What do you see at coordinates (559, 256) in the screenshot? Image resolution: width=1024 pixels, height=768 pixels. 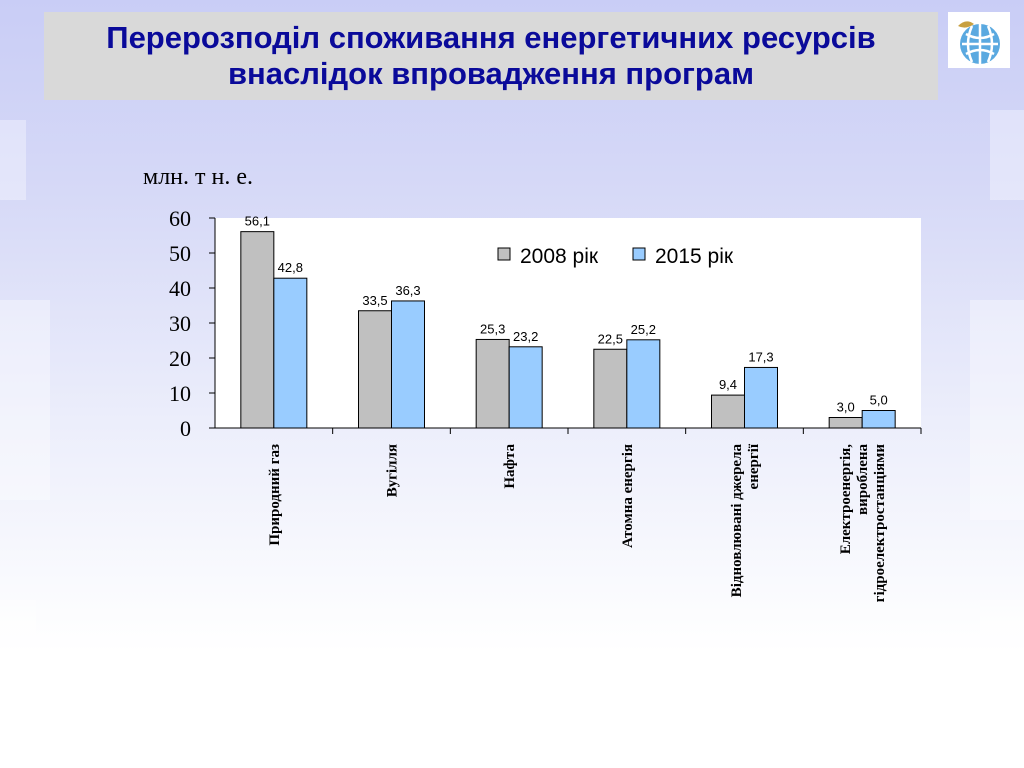 I see `legend-label: 2008 рік` at bounding box center [559, 256].